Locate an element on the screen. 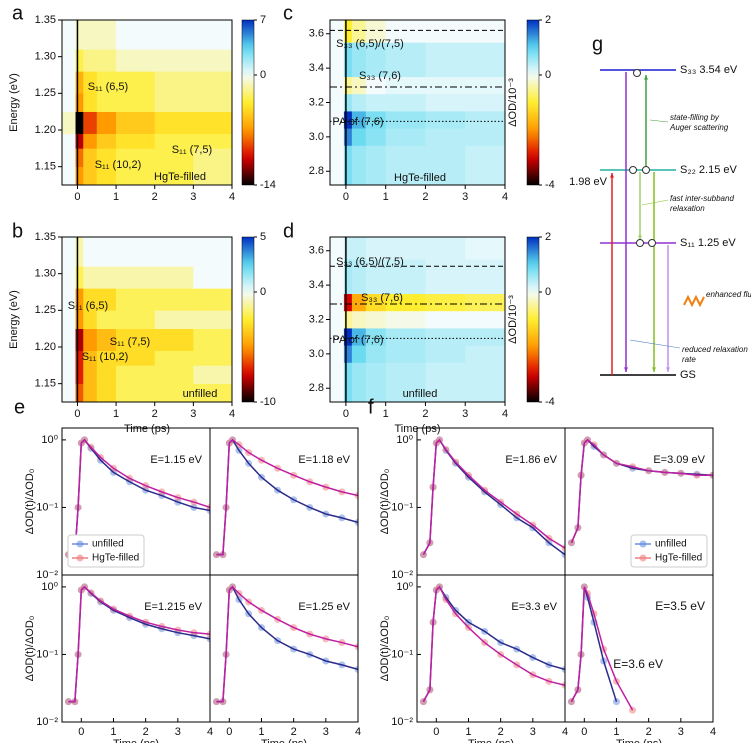 The image size is (751, 743). annotation: E=1.15 eV is located at coordinates (176, 460).